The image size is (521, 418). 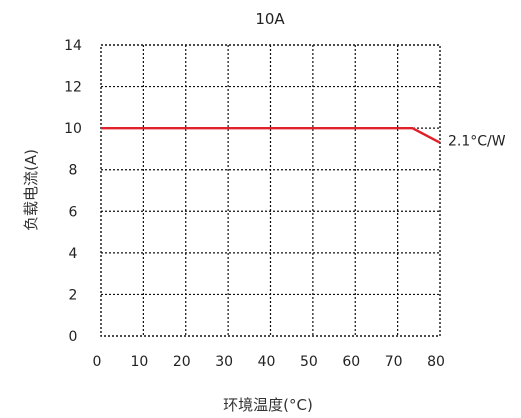 What do you see at coordinates (97, 362) in the screenshot?
I see `x-tick-label-0: 0` at bounding box center [97, 362].